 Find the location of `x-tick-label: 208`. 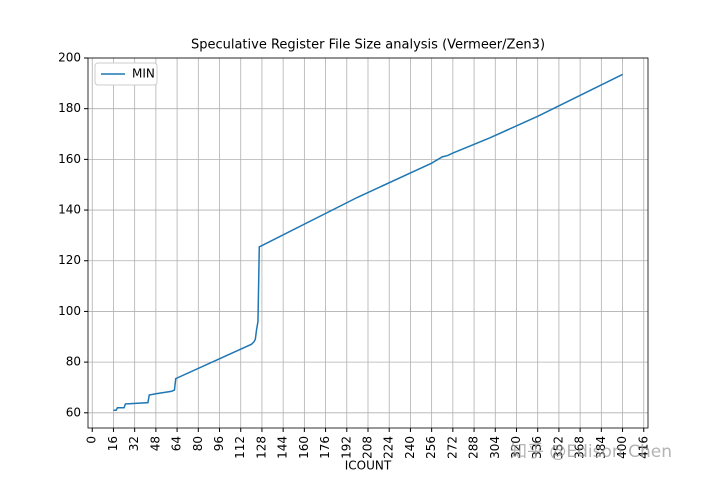

x-tick-label: 208 is located at coordinates (368, 447).